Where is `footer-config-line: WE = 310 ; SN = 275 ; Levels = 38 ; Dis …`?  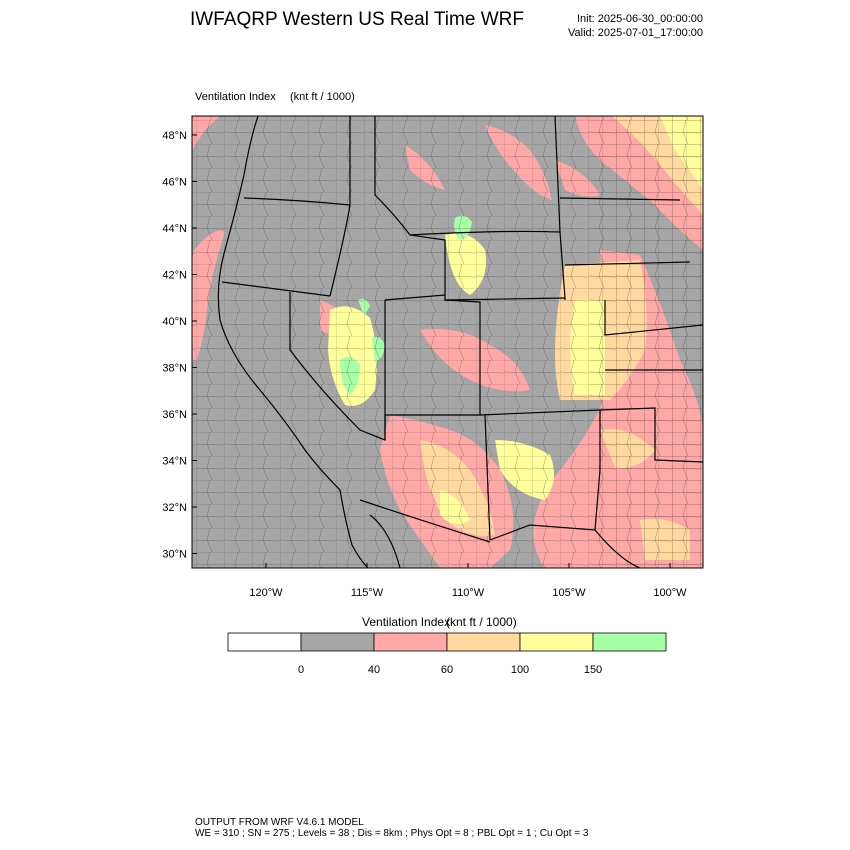
footer-config-line: WE = 310 ; SN = 275 ; Levels = 38 ; Dis … is located at coordinates (392, 833).